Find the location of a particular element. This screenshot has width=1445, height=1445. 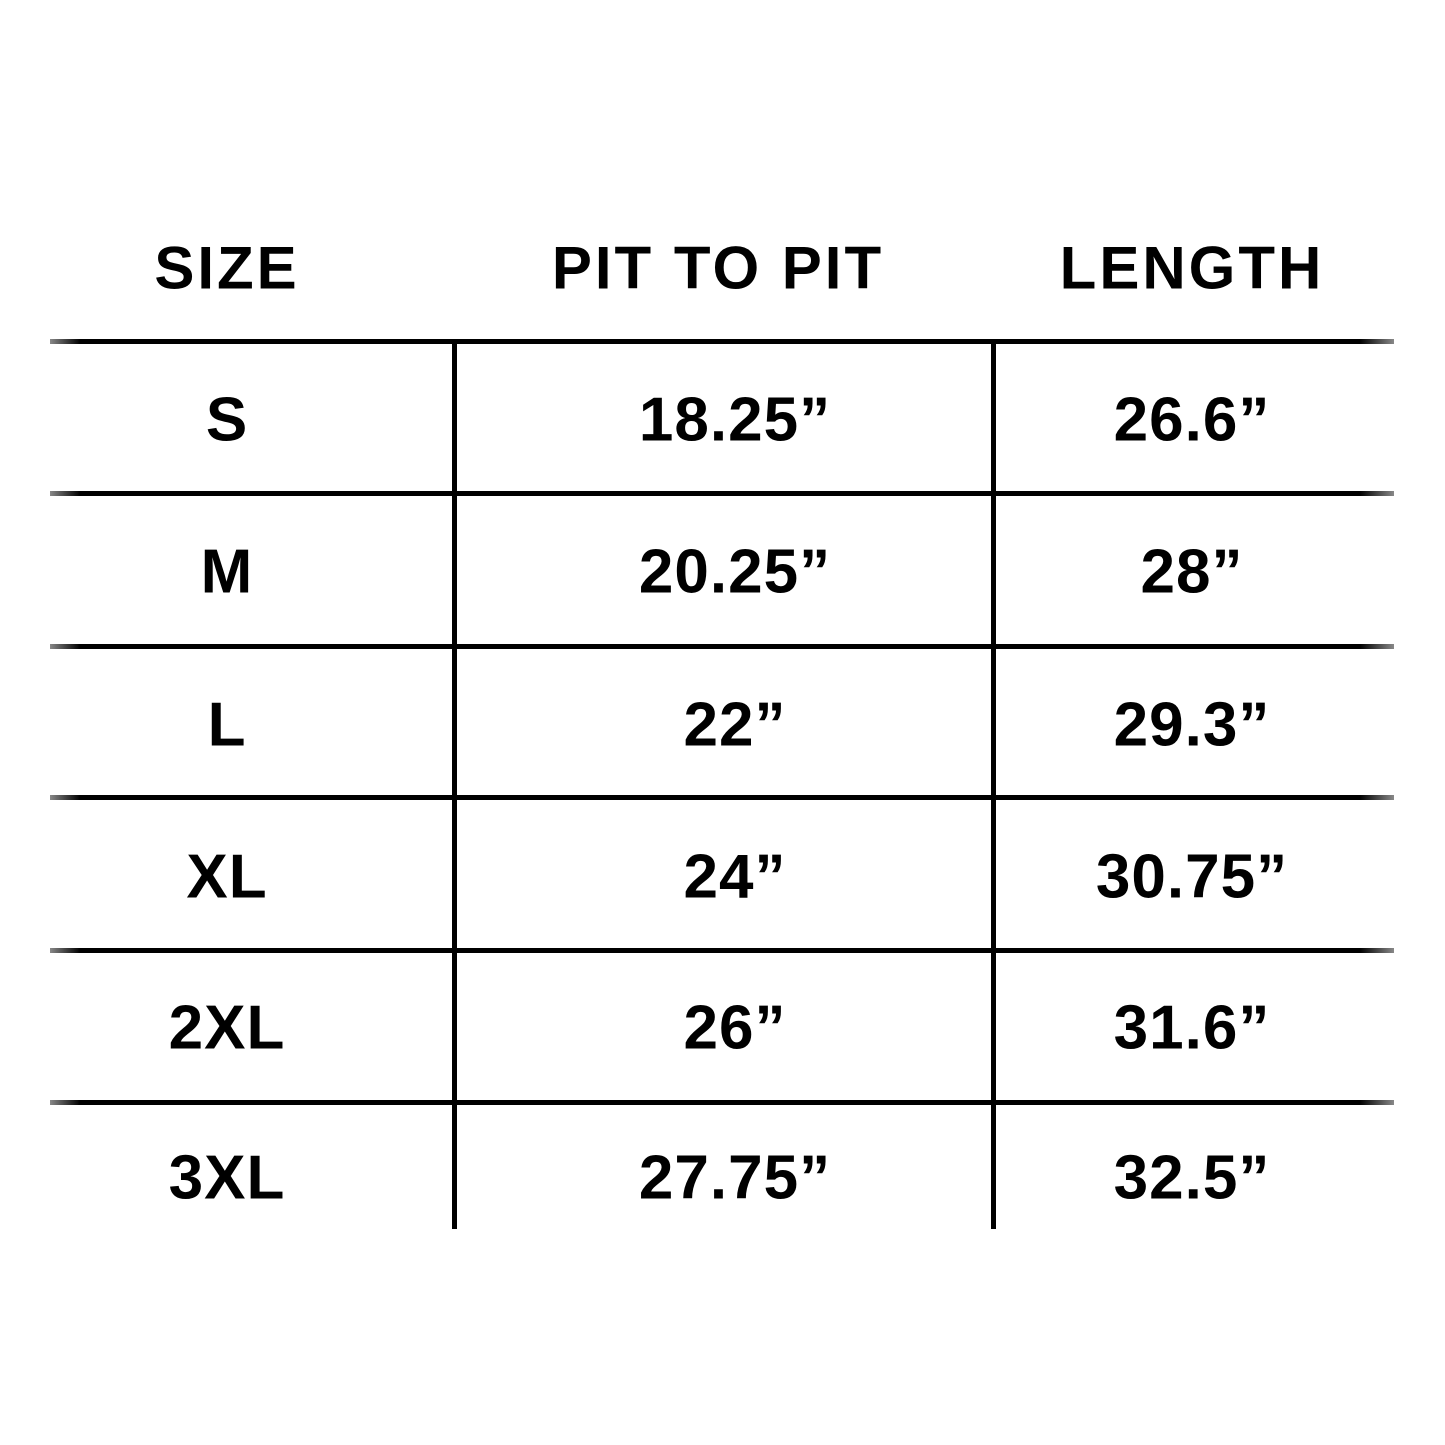

cell-size: XL is located at coordinates (227, 877).